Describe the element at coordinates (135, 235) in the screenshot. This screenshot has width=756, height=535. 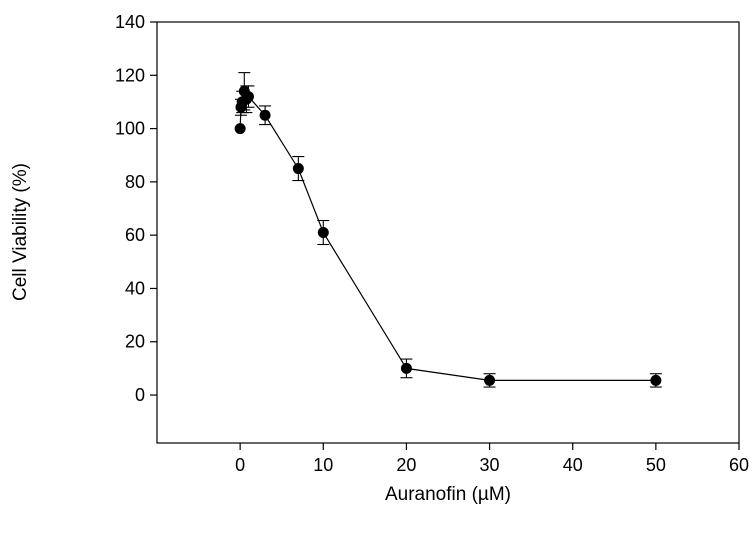
I see `y-tick-label: 60` at that location.